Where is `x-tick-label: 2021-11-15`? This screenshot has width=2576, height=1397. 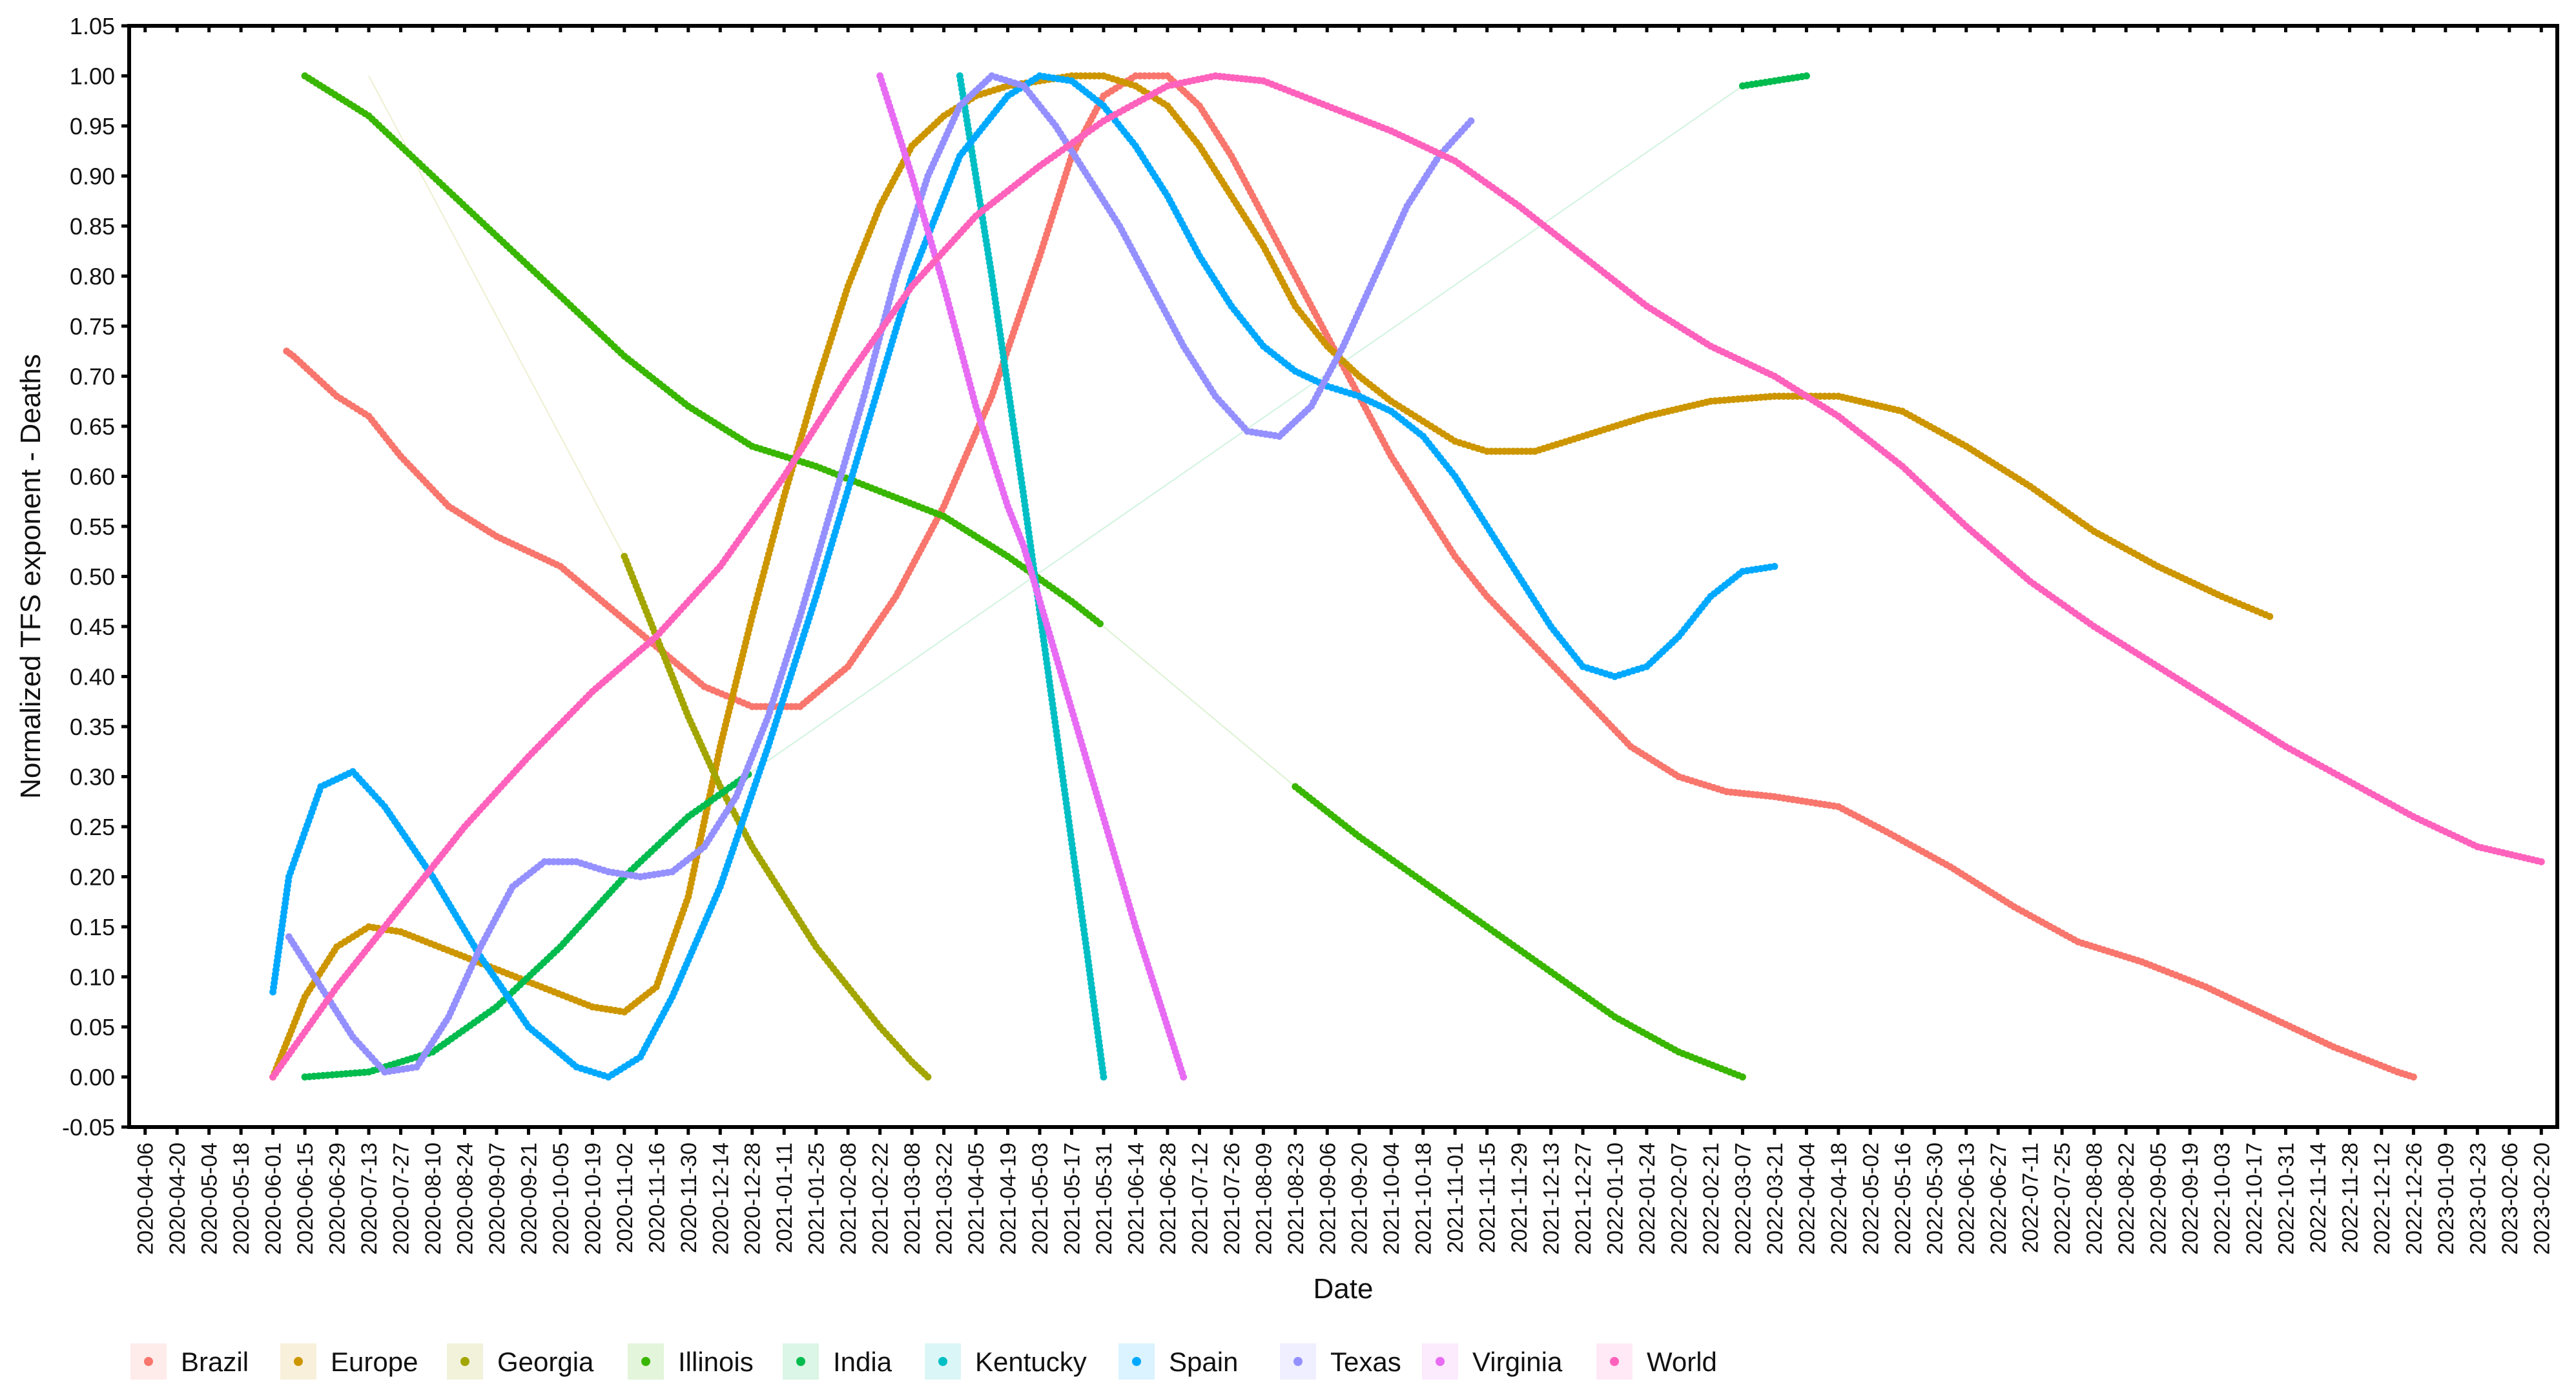
x-tick-label: 2021-11-15 is located at coordinates (1488, 1198).